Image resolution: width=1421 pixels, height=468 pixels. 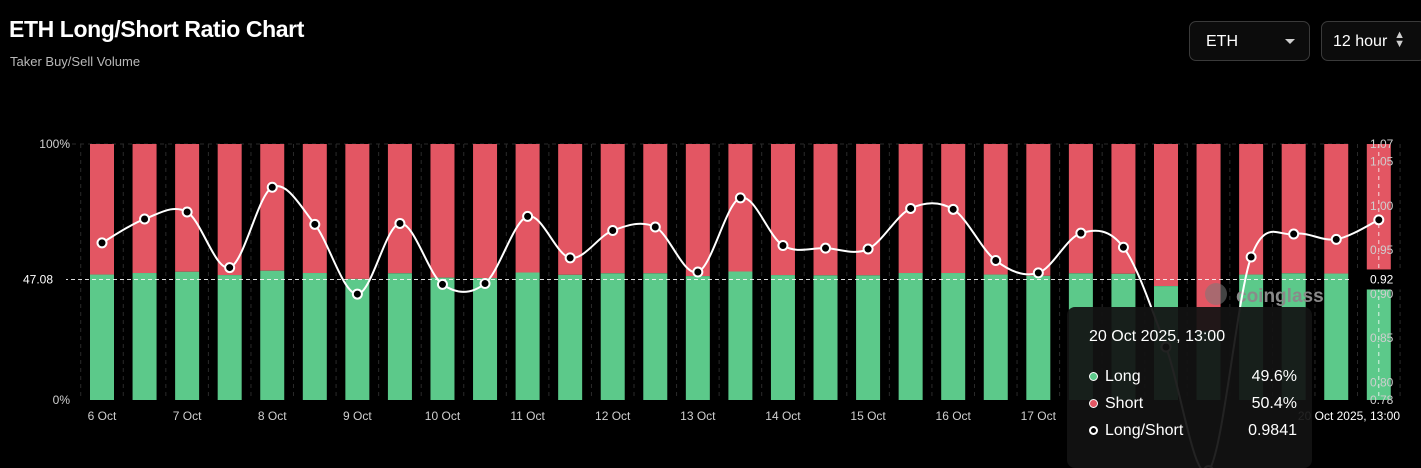 I want to click on tooltip-row-value: 50.4%, so click(x=1274, y=403).